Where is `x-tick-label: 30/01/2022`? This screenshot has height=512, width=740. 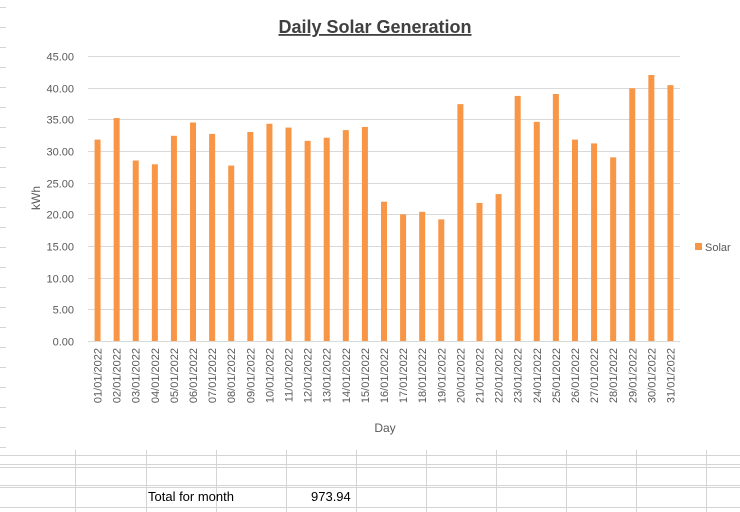 x-tick-label: 30/01/2022 is located at coordinates (652, 375).